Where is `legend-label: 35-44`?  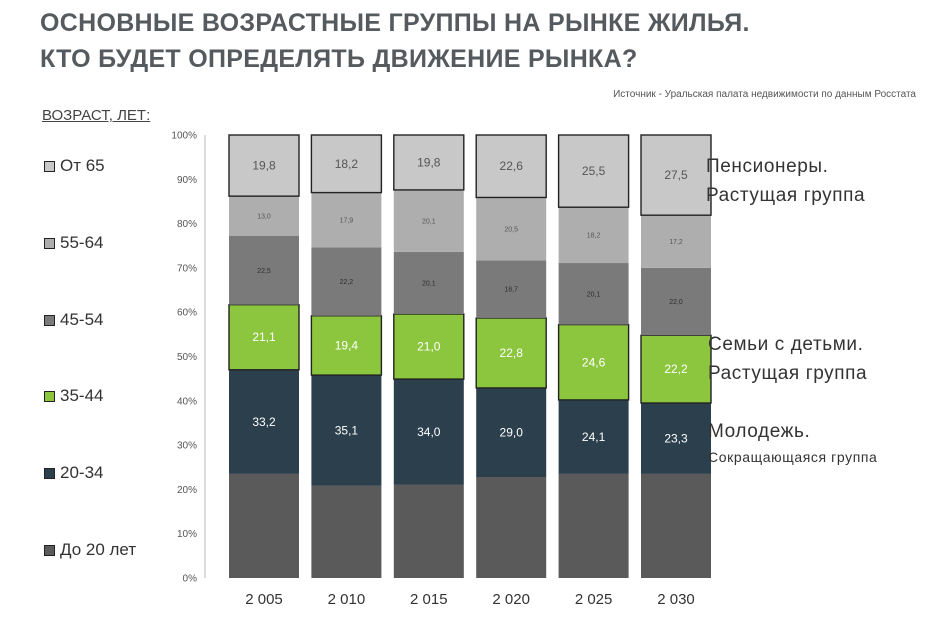
legend-label: 35-44 is located at coordinates (82, 395).